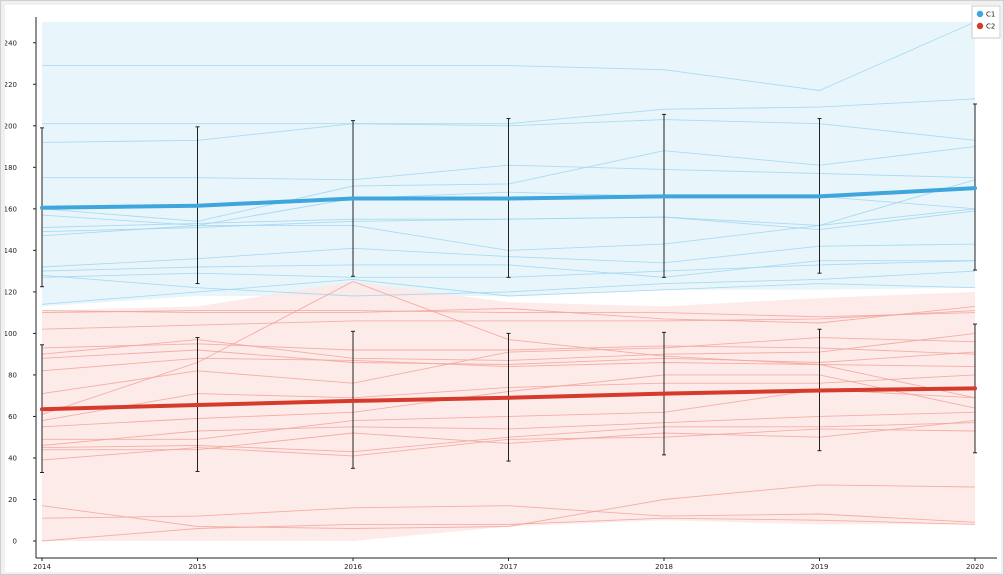 Image resolution: width=1004 pixels, height=575 pixels. I want to click on y-tick-label: 140, so click(11, 251).